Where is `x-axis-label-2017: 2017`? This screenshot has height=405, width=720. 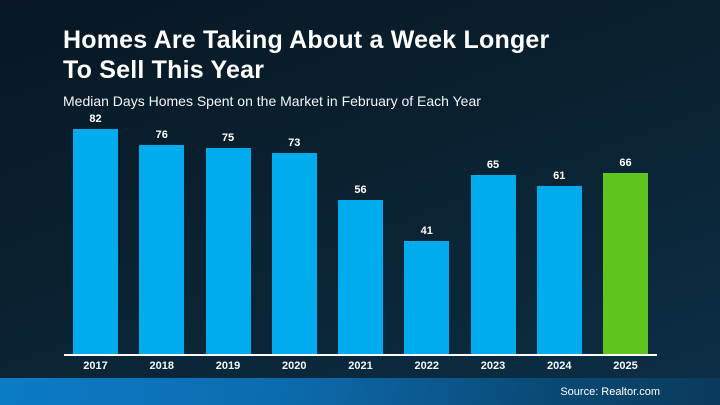
x-axis-label-2017: 2017 is located at coordinates (95, 366).